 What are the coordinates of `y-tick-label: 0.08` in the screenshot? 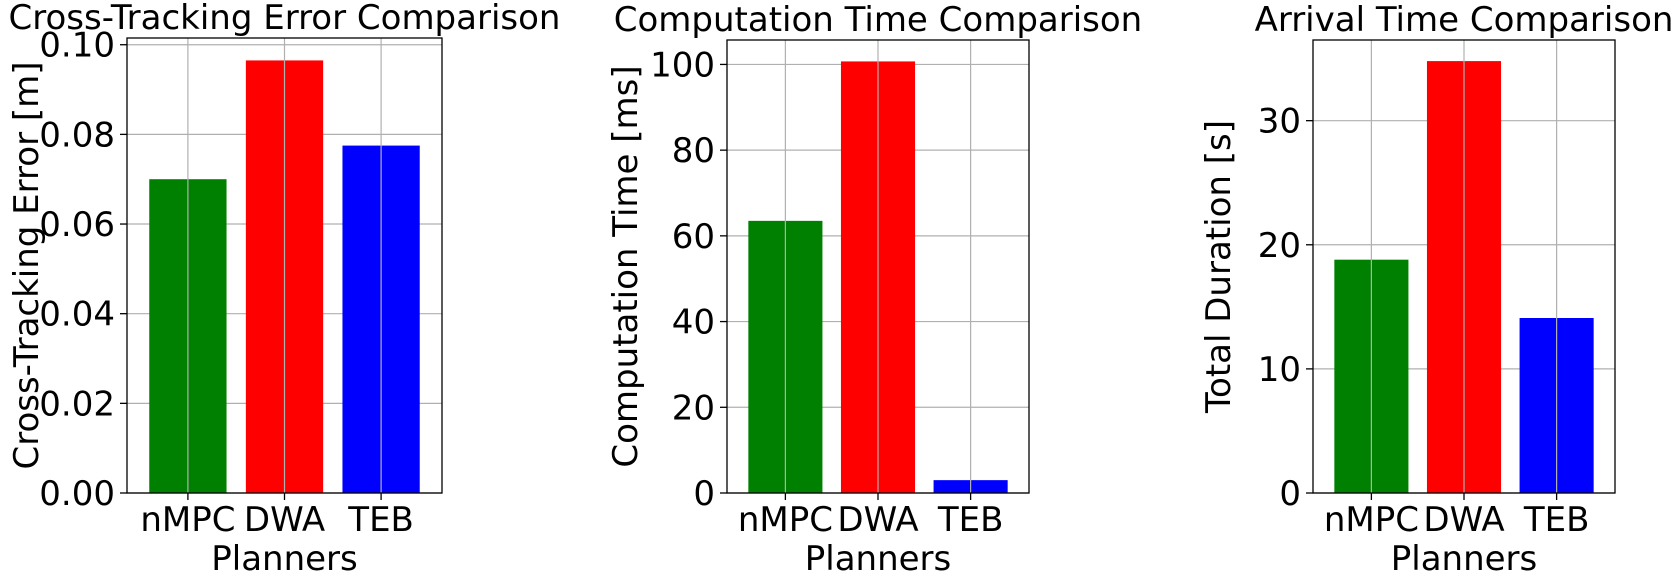 It's located at (77, 135).